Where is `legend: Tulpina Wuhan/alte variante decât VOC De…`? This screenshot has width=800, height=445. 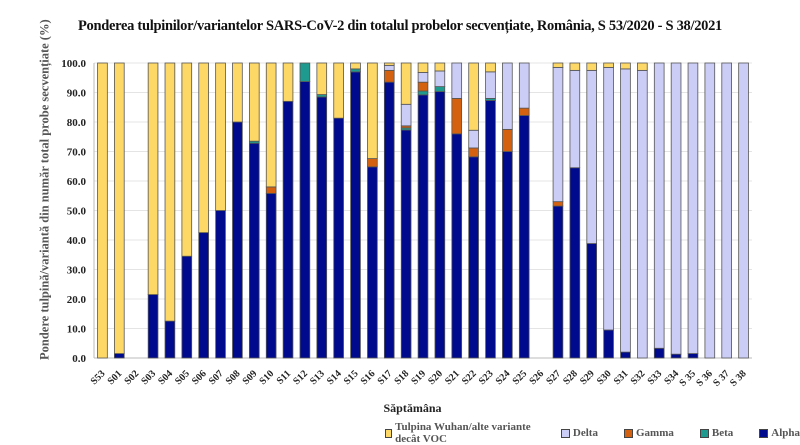
legend: Tulpina Wuhan/alte variante decât VOC De… is located at coordinates (592, 433).